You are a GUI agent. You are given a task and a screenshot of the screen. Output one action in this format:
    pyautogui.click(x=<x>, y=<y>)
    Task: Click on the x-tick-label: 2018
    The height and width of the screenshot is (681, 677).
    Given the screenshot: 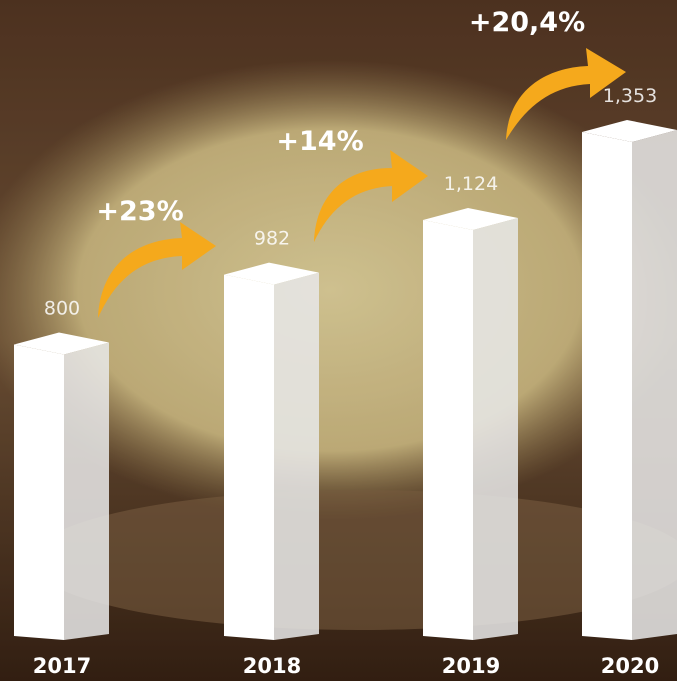 What is the action you would take?
    pyautogui.click(x=272, y=666)
    